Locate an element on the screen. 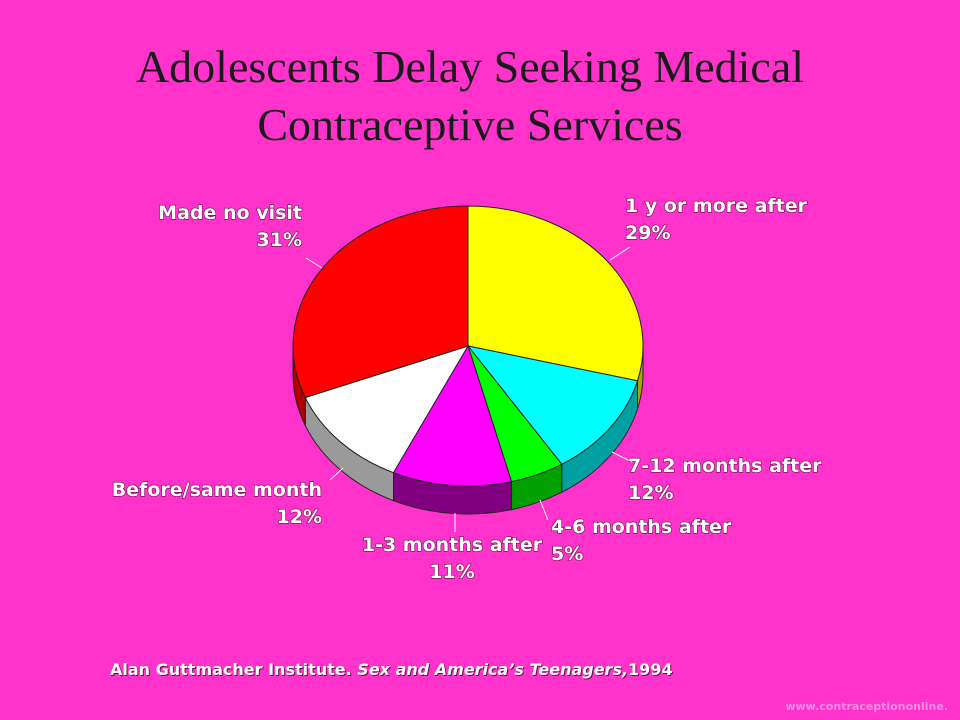 Image resolution: width=960 pixels, height=720 pixels. leader-line-before-same-month is located at coordinates (336, 474).